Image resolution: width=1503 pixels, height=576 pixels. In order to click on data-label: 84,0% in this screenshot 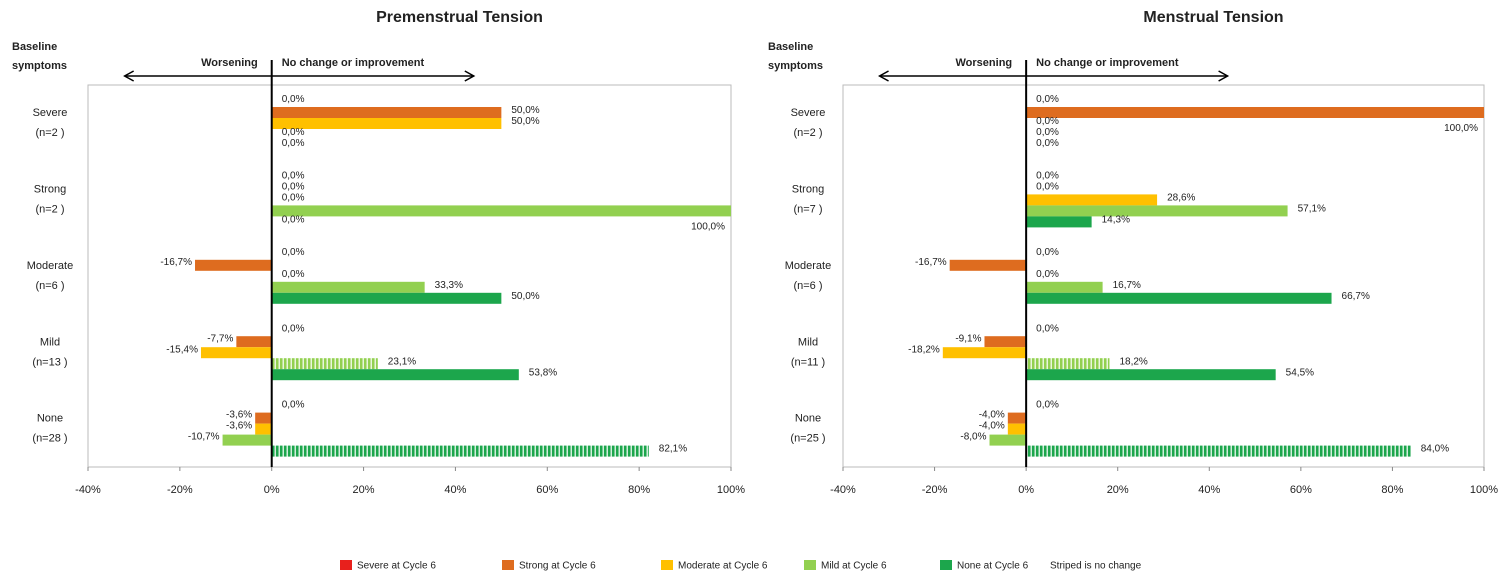, I will do `click(1435, 449)`.